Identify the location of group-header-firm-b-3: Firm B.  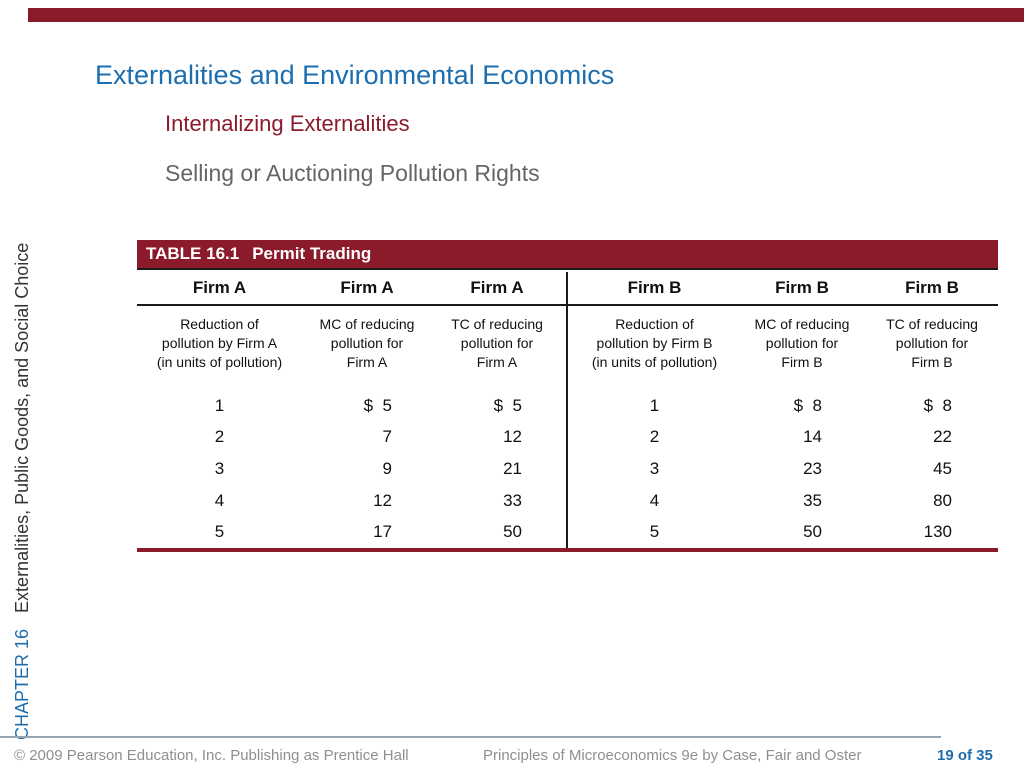
(932, 287).